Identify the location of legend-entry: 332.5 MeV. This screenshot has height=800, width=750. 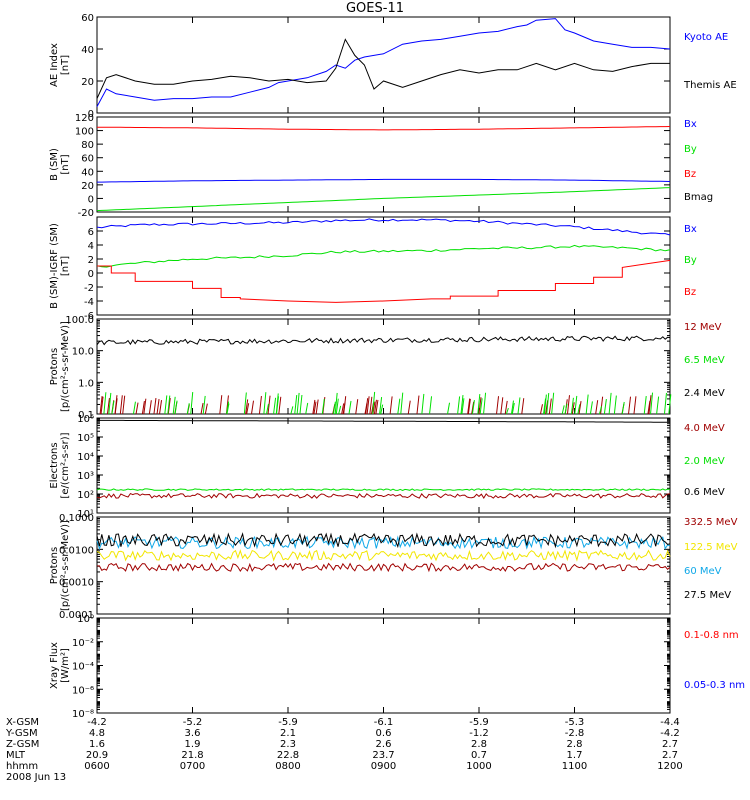
(711, 522).